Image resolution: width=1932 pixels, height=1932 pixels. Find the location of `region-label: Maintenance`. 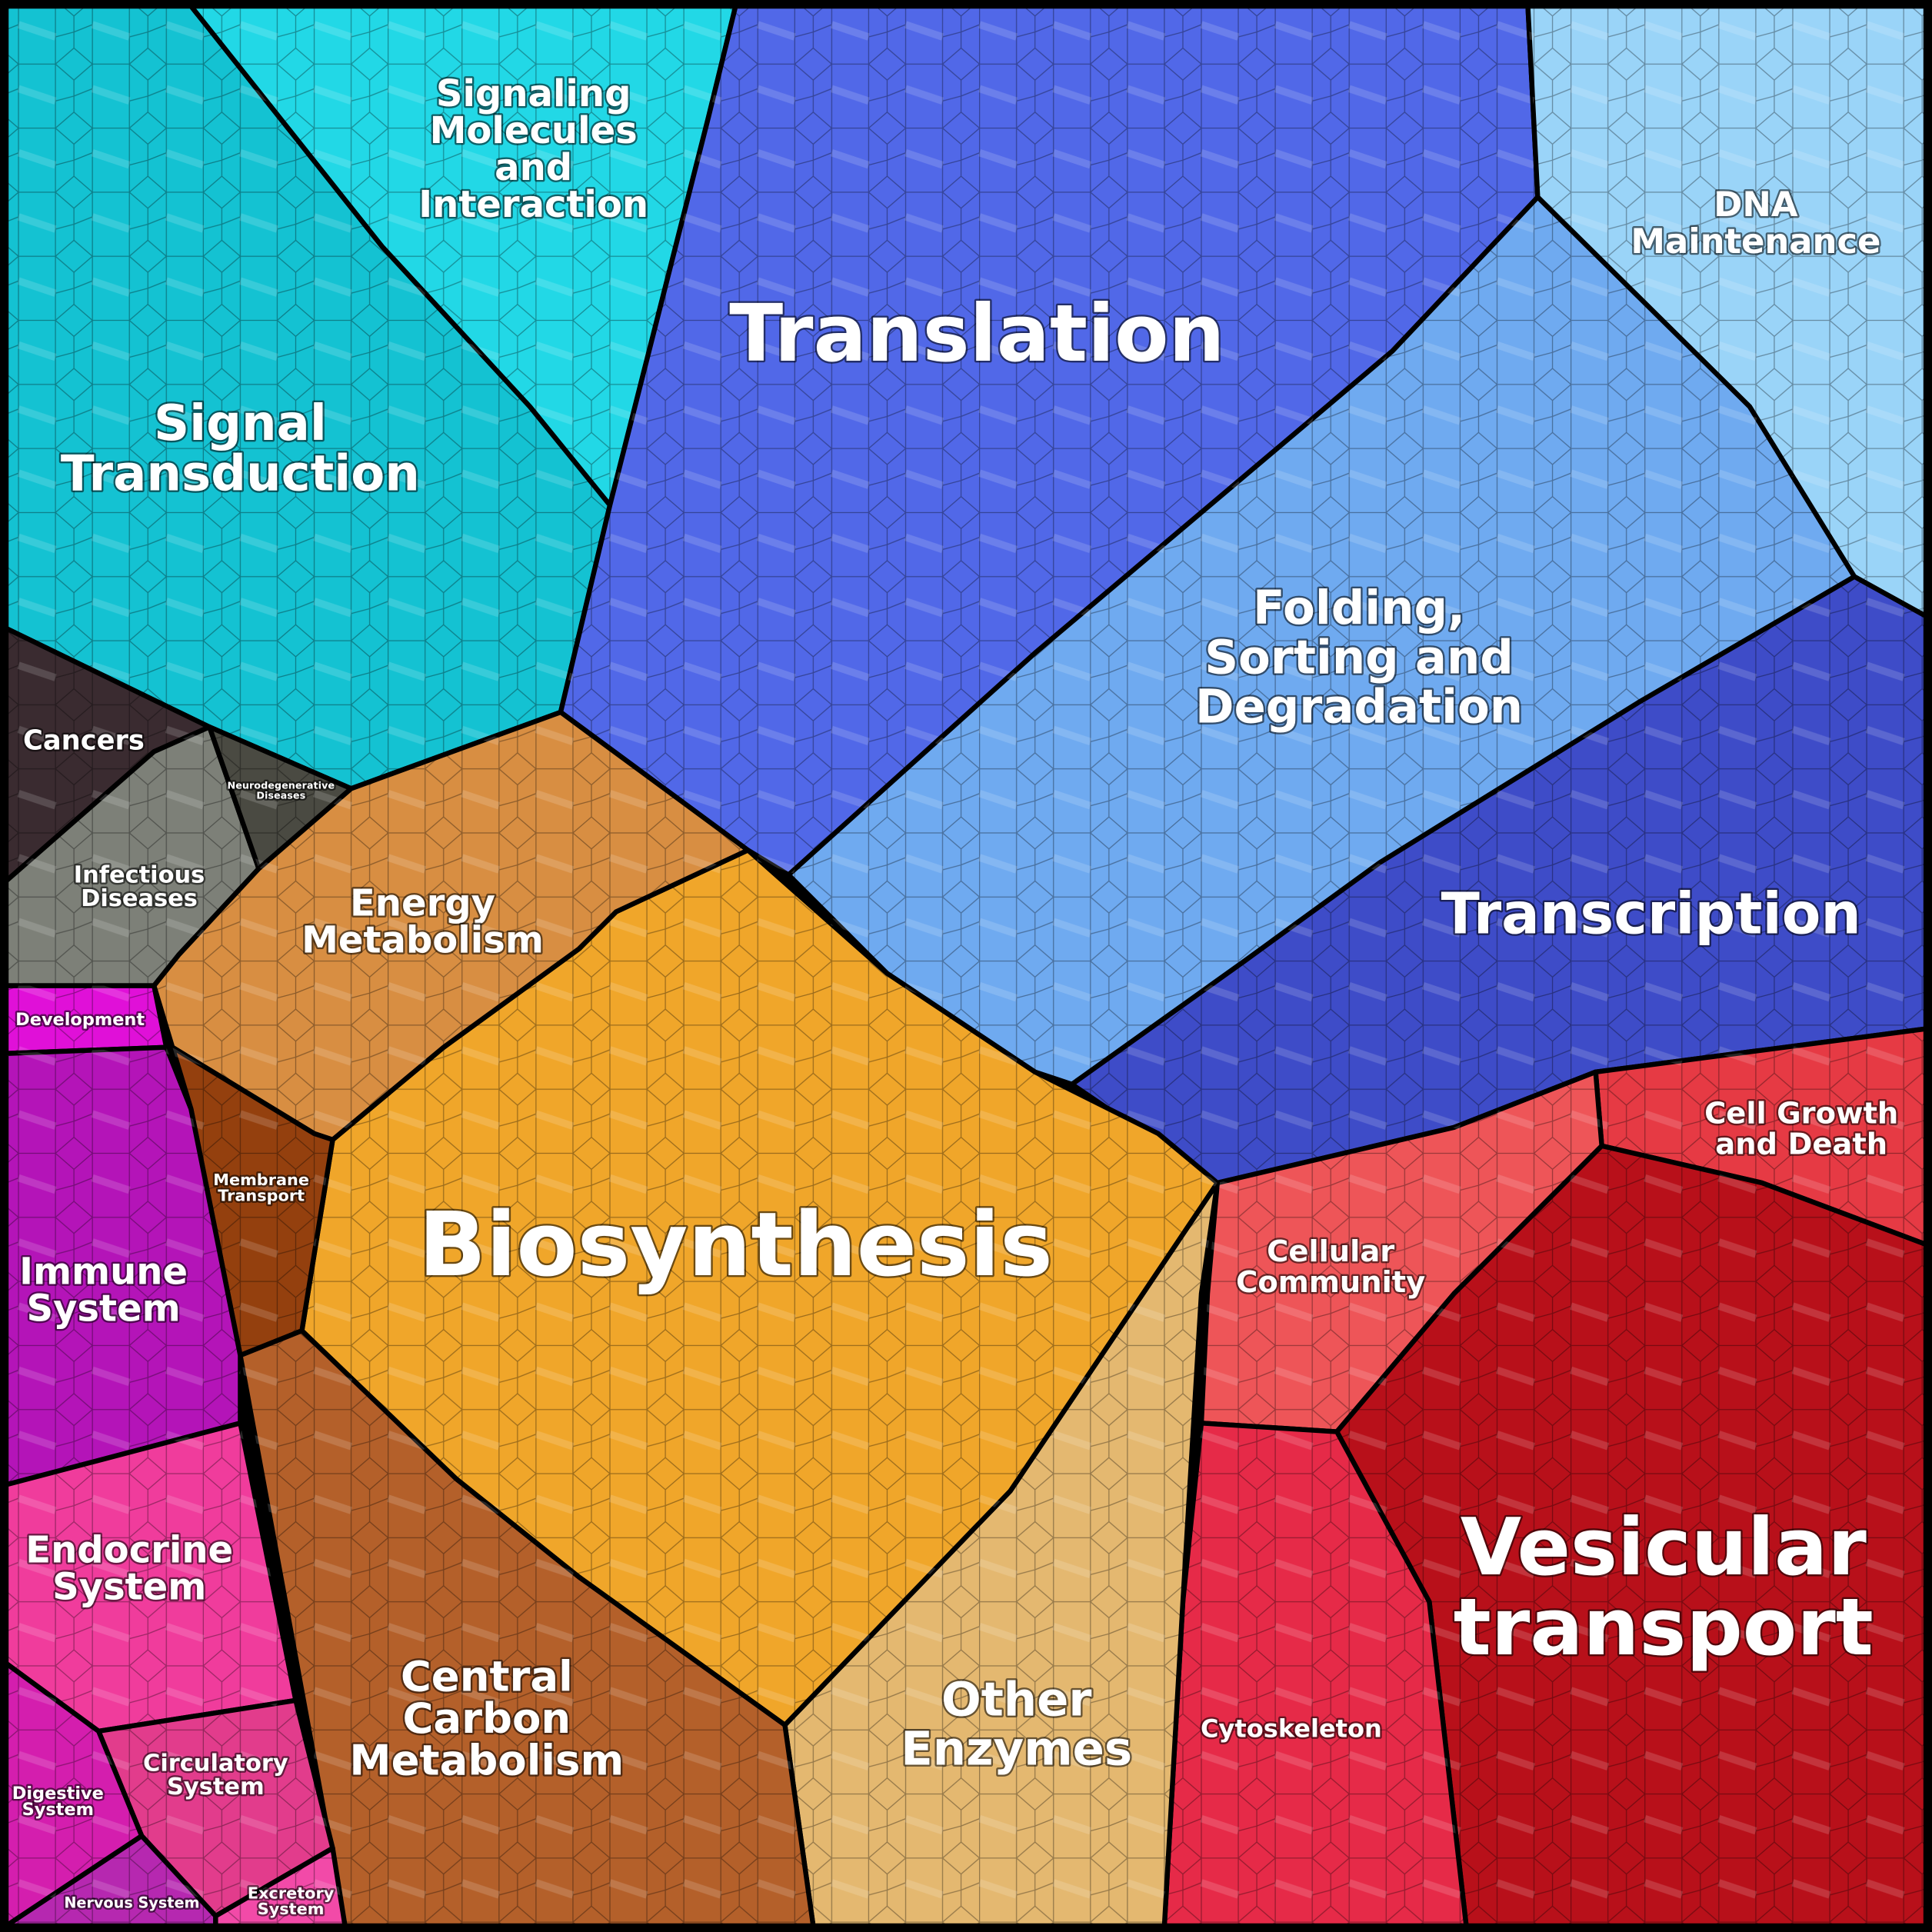

region-label: Maintenance is located at coordinates (1755, 241).